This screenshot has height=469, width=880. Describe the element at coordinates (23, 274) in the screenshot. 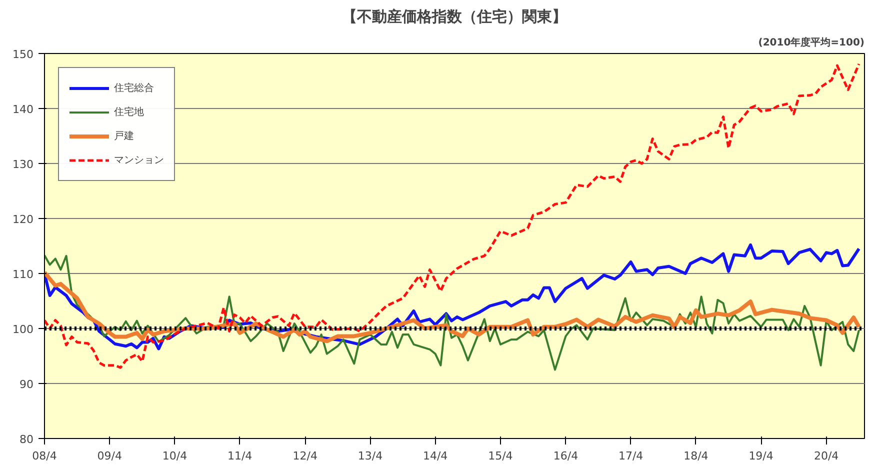

I see `y-tick-label: 110` at that location.